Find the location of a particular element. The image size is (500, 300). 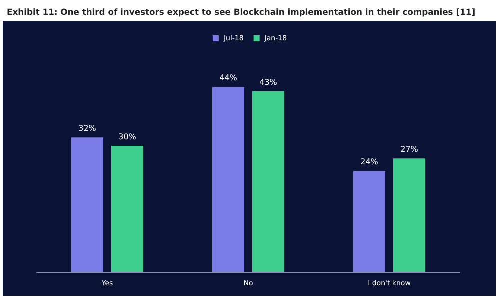

data-label: 43% is located at coordinates (269, 82).